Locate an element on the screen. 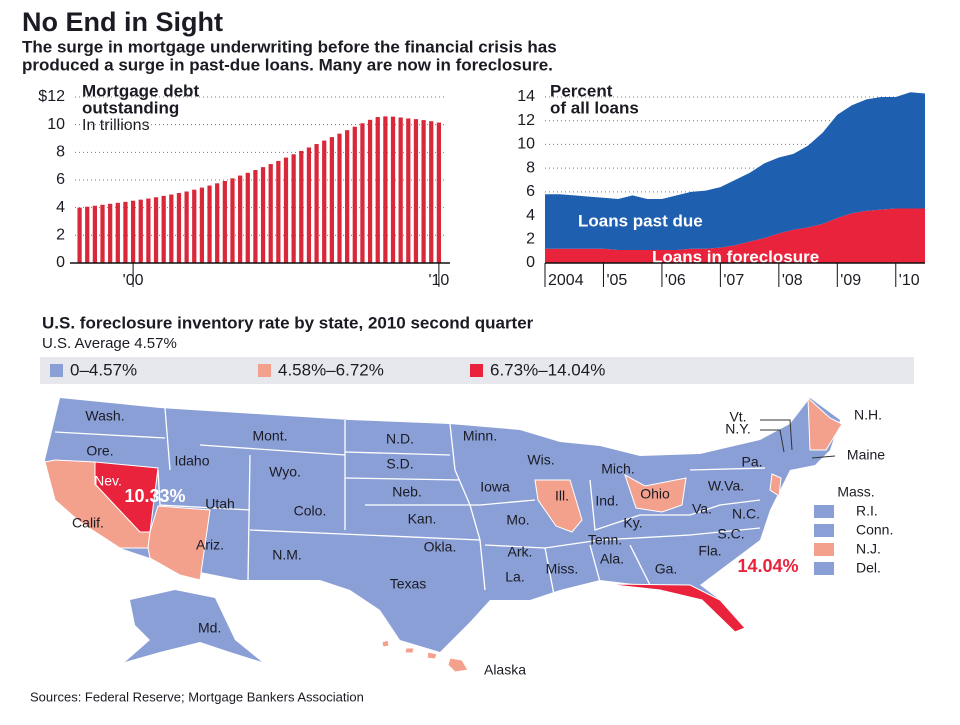 The width and height of the screenshot is (960, 725). state-label: Wyo. is located at coordinates (285, 472).